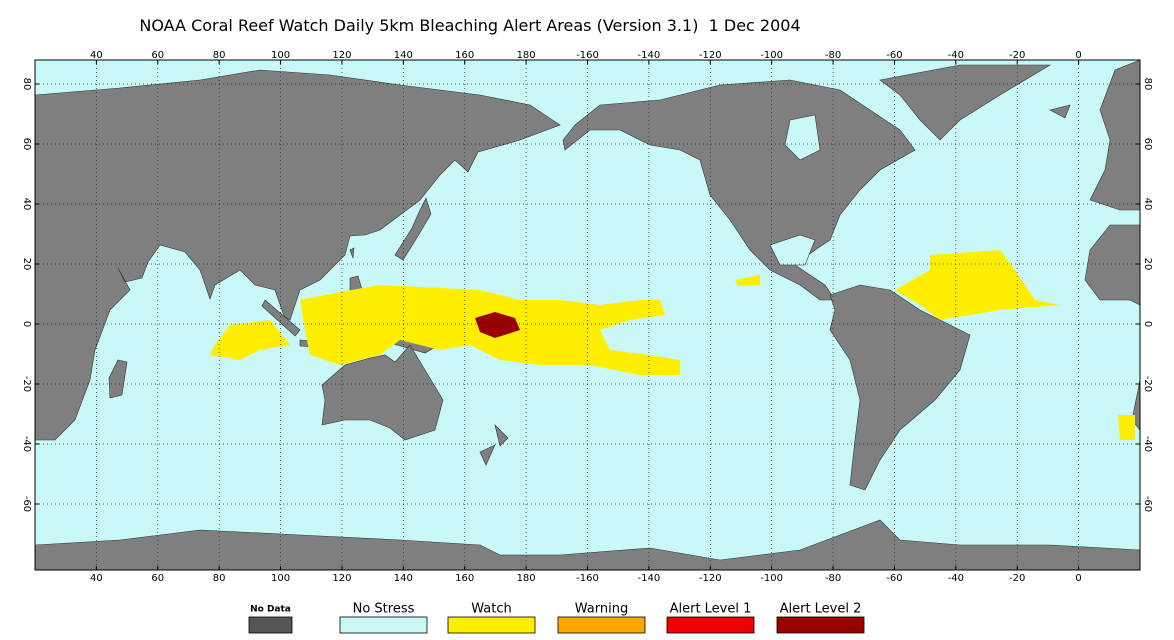 The height and width of the screenshot is (640, 1174). What do you see at coordinates (711, 609) in the screenshot?
I see `legend-label: Alert Level 1` at bounding box center [711, 609].